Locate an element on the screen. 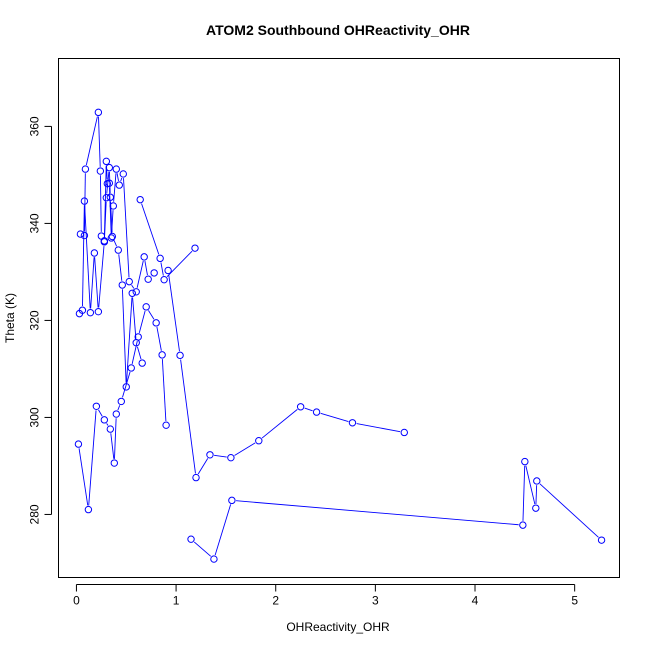  y-axis: 280 300 320 340 360 is located at coordinates (40, 320).